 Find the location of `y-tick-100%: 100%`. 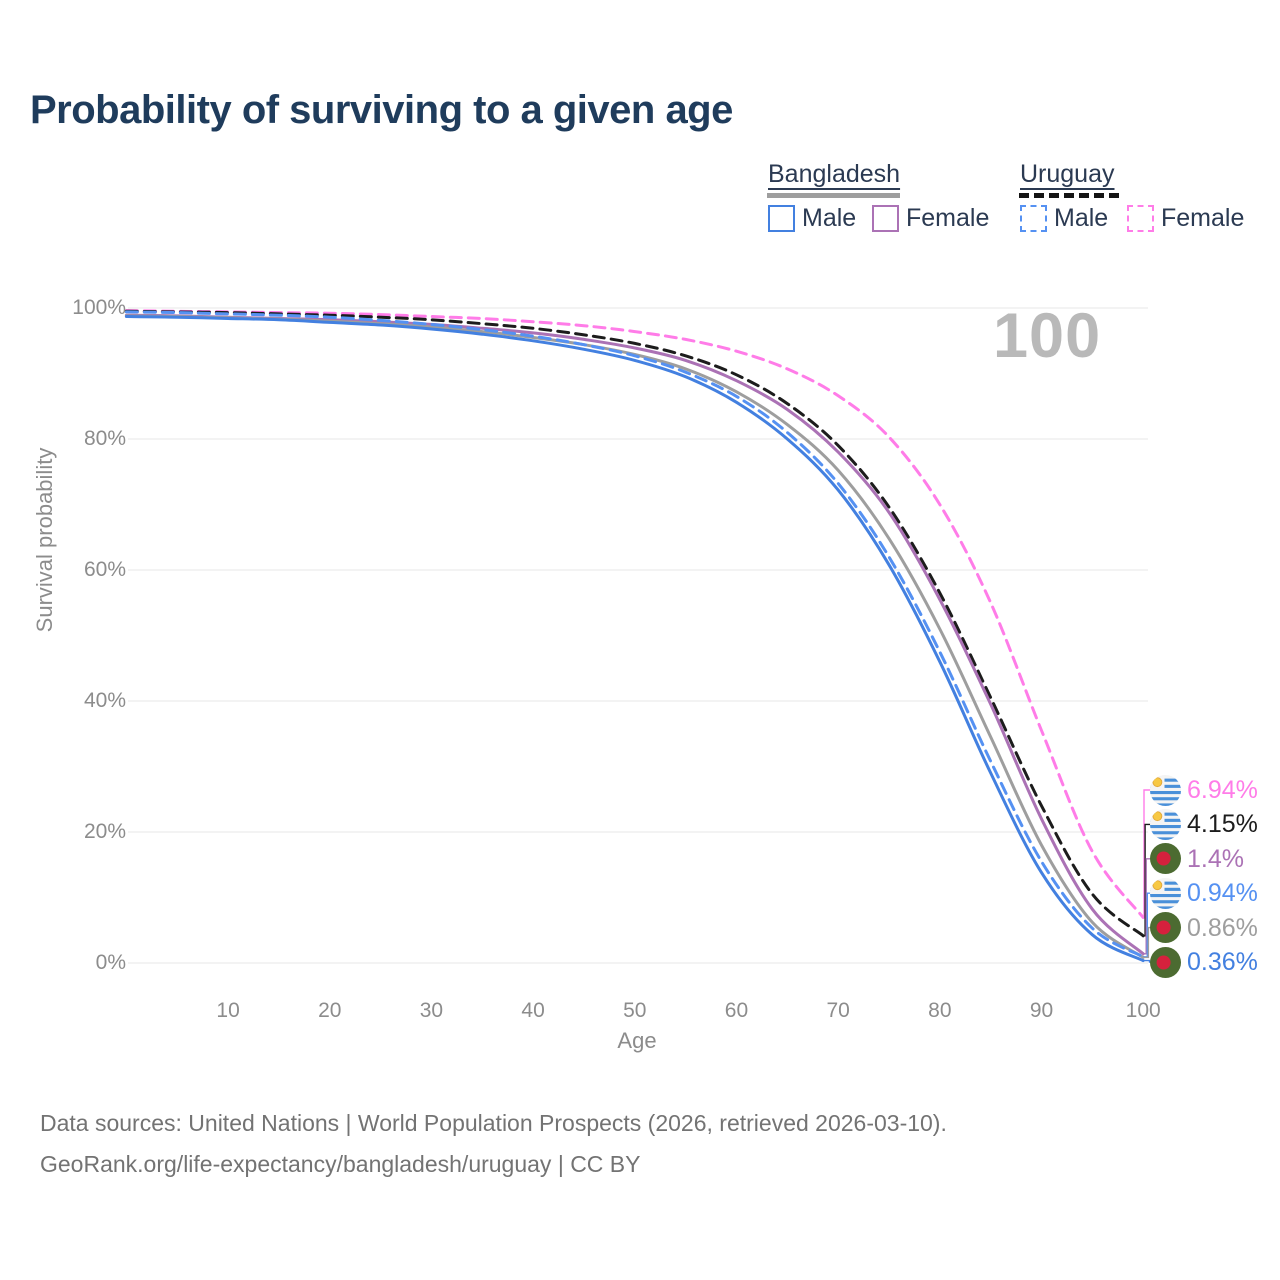

y-tick-100%: 100% is located at coordinates (99, 307).